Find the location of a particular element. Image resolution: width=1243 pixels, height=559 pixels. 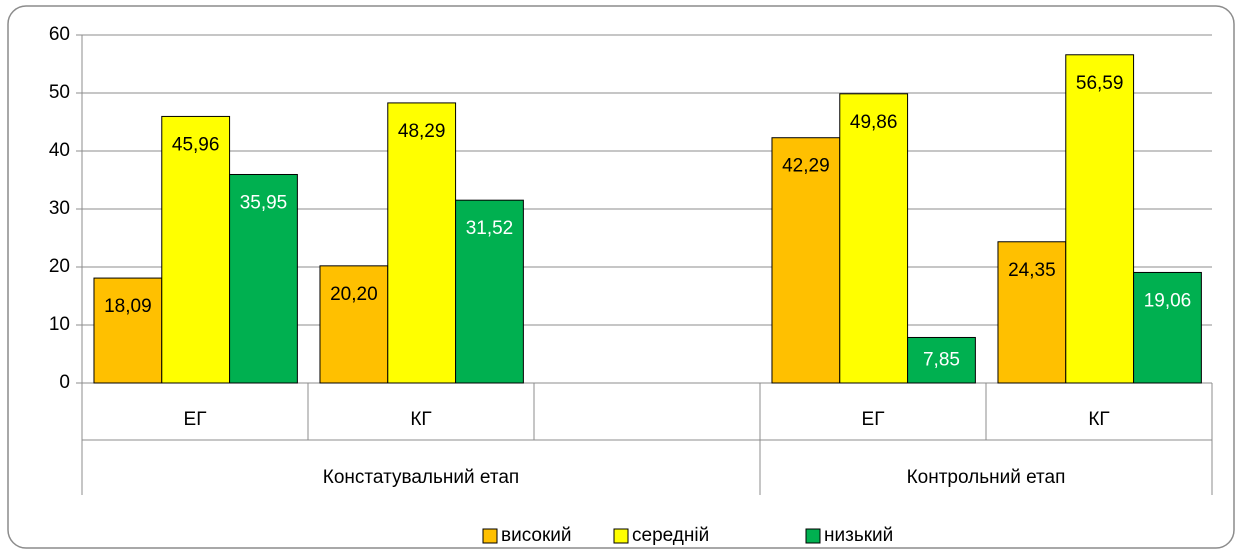

data-label: 19,06 is located at coordinates (1168, 300).